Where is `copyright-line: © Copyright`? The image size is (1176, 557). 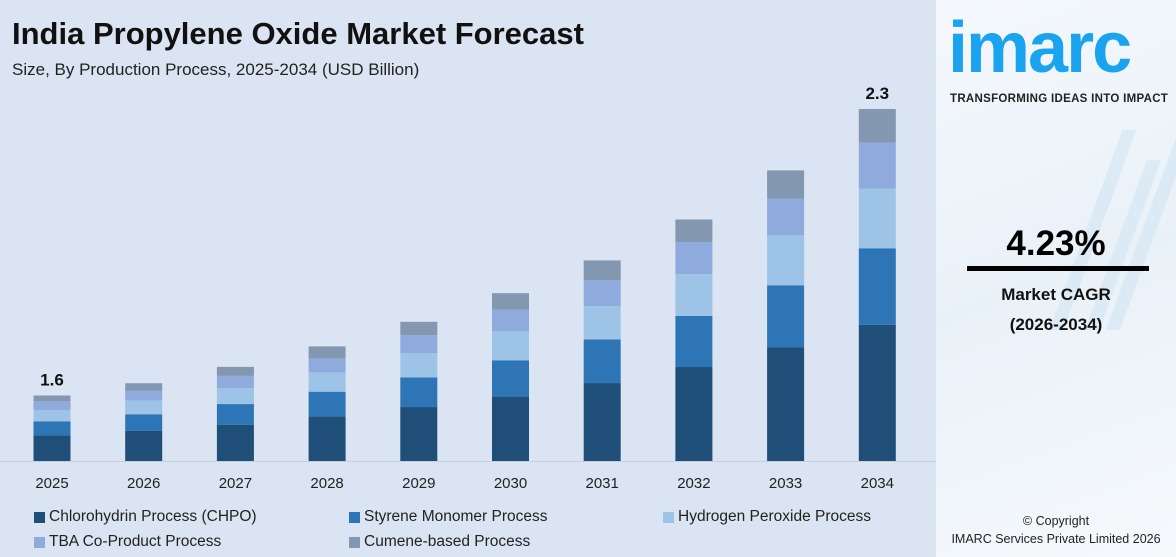
copyright-line: © Copyright is located at coordinates (1056, 521).